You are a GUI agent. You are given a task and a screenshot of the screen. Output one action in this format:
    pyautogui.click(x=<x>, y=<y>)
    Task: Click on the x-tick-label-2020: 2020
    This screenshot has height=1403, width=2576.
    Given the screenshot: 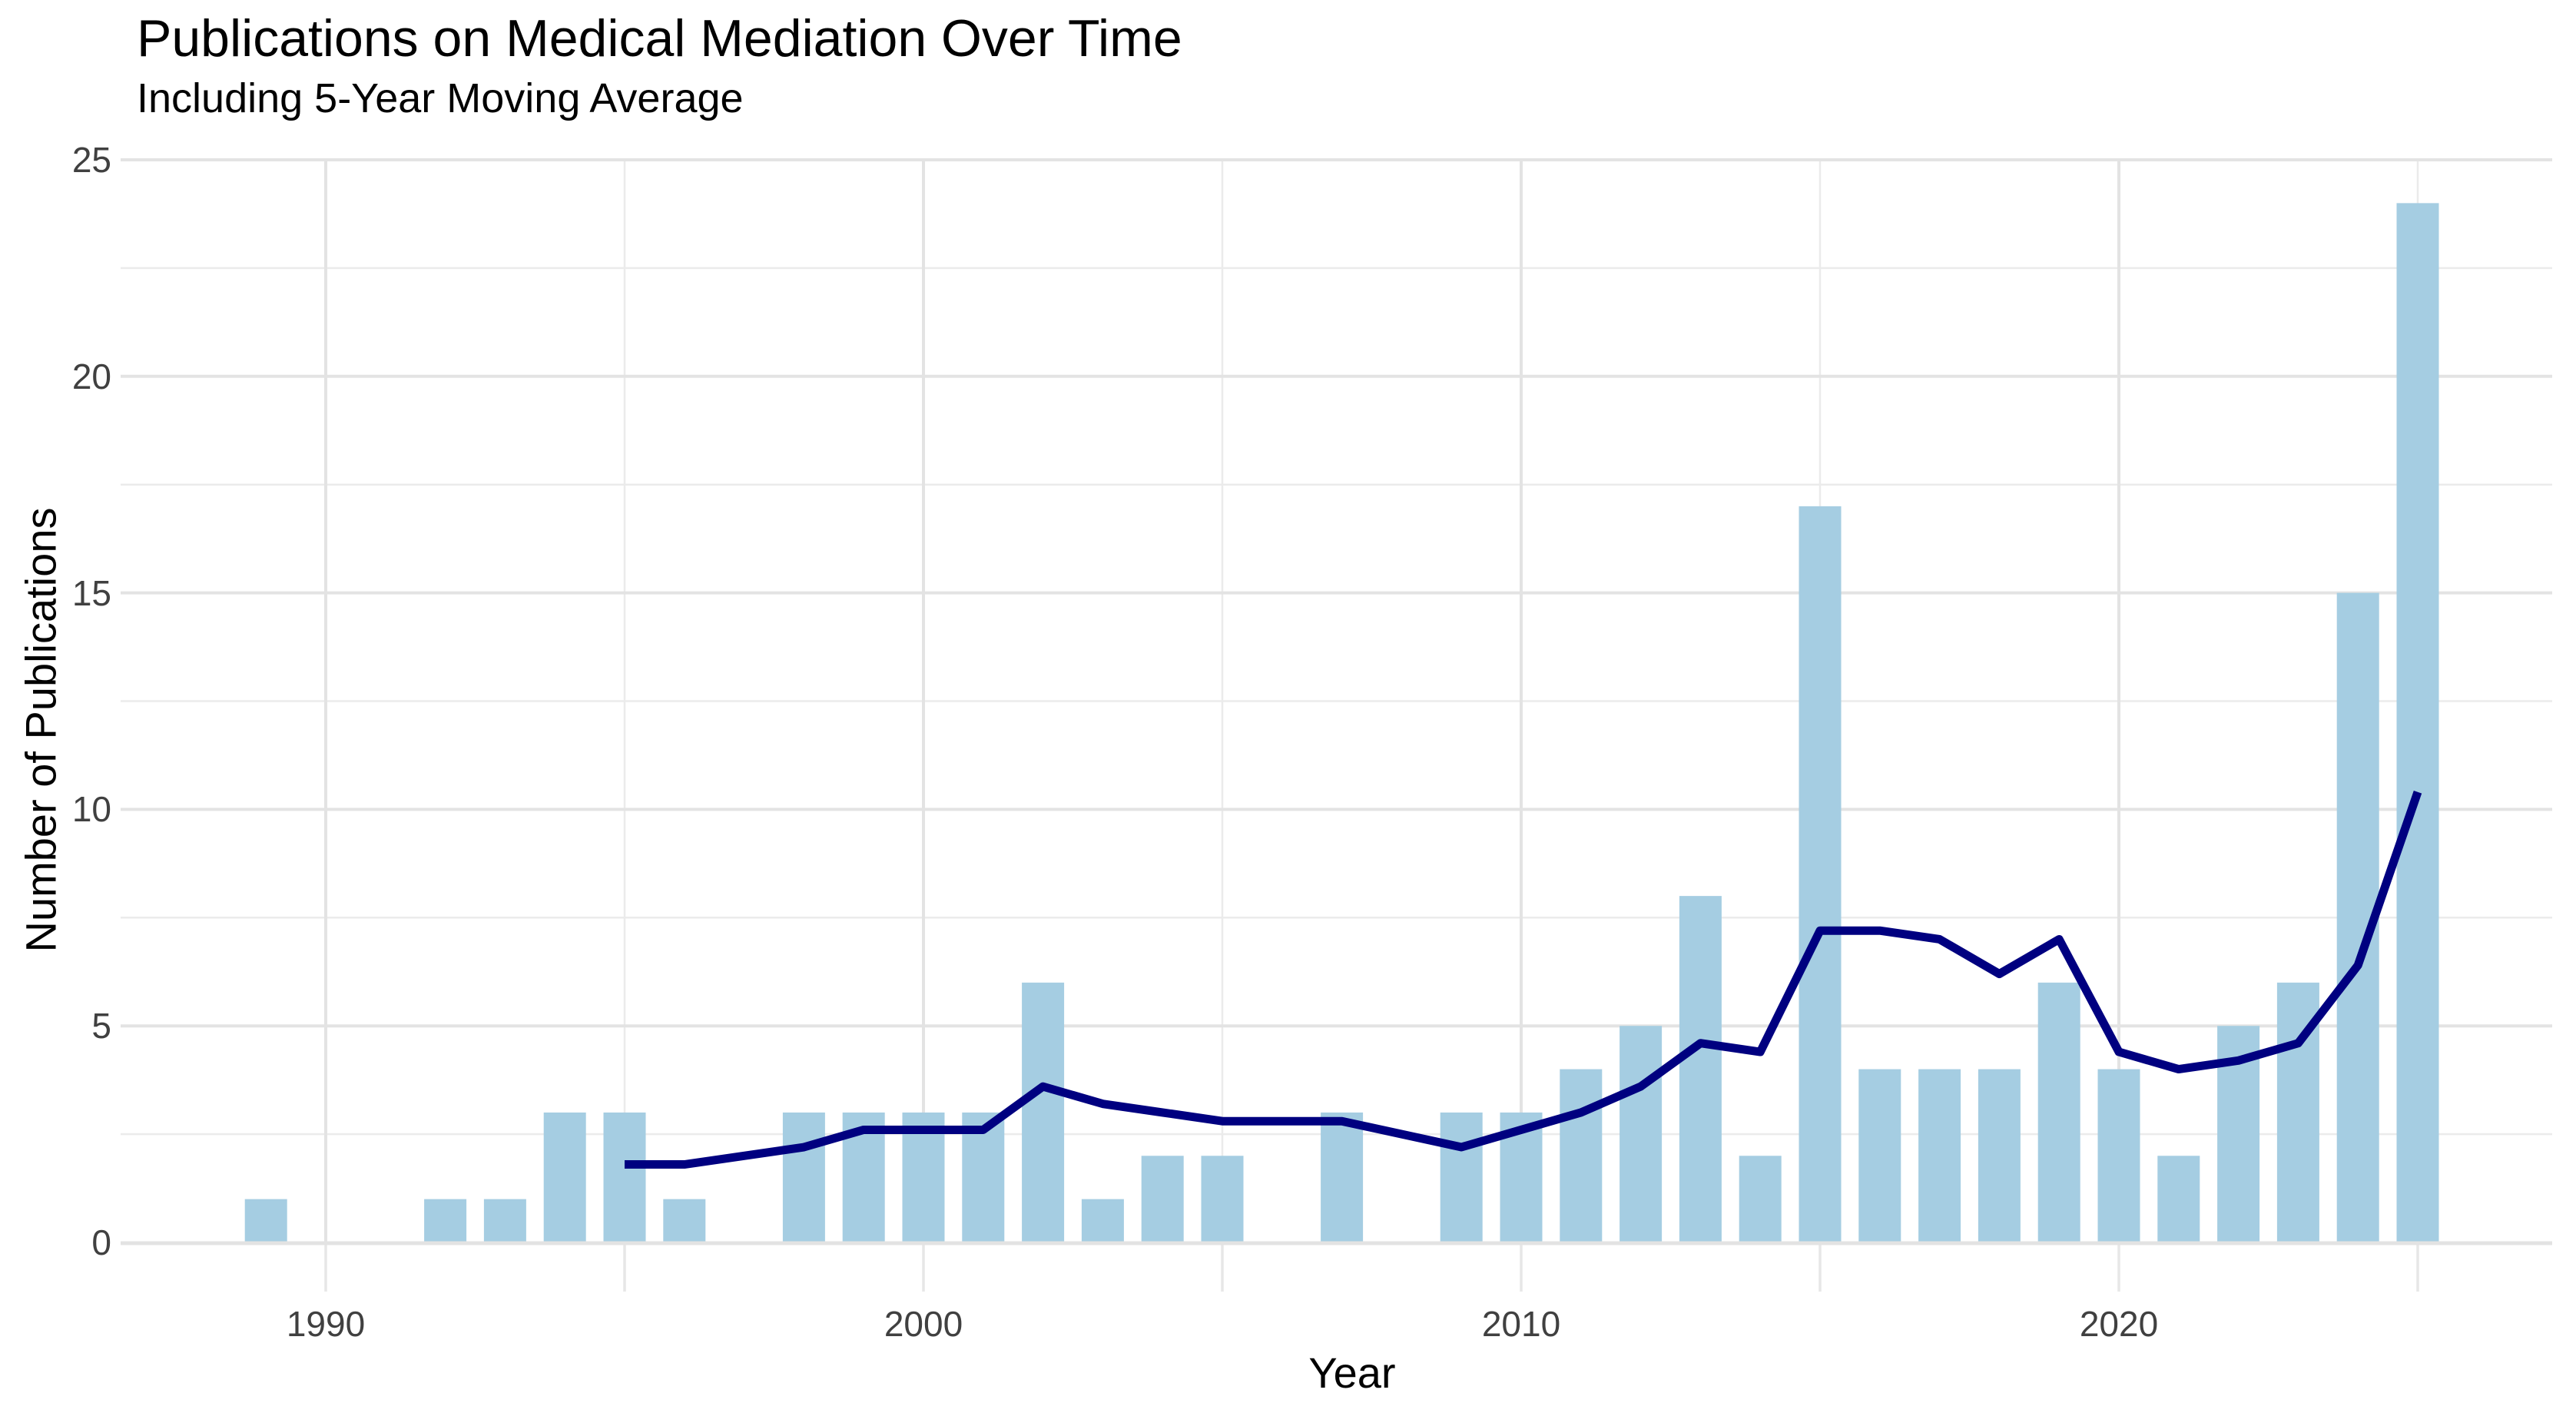 What is the action you would take?
    pyautogui.click(x=2119, y=1324)
    